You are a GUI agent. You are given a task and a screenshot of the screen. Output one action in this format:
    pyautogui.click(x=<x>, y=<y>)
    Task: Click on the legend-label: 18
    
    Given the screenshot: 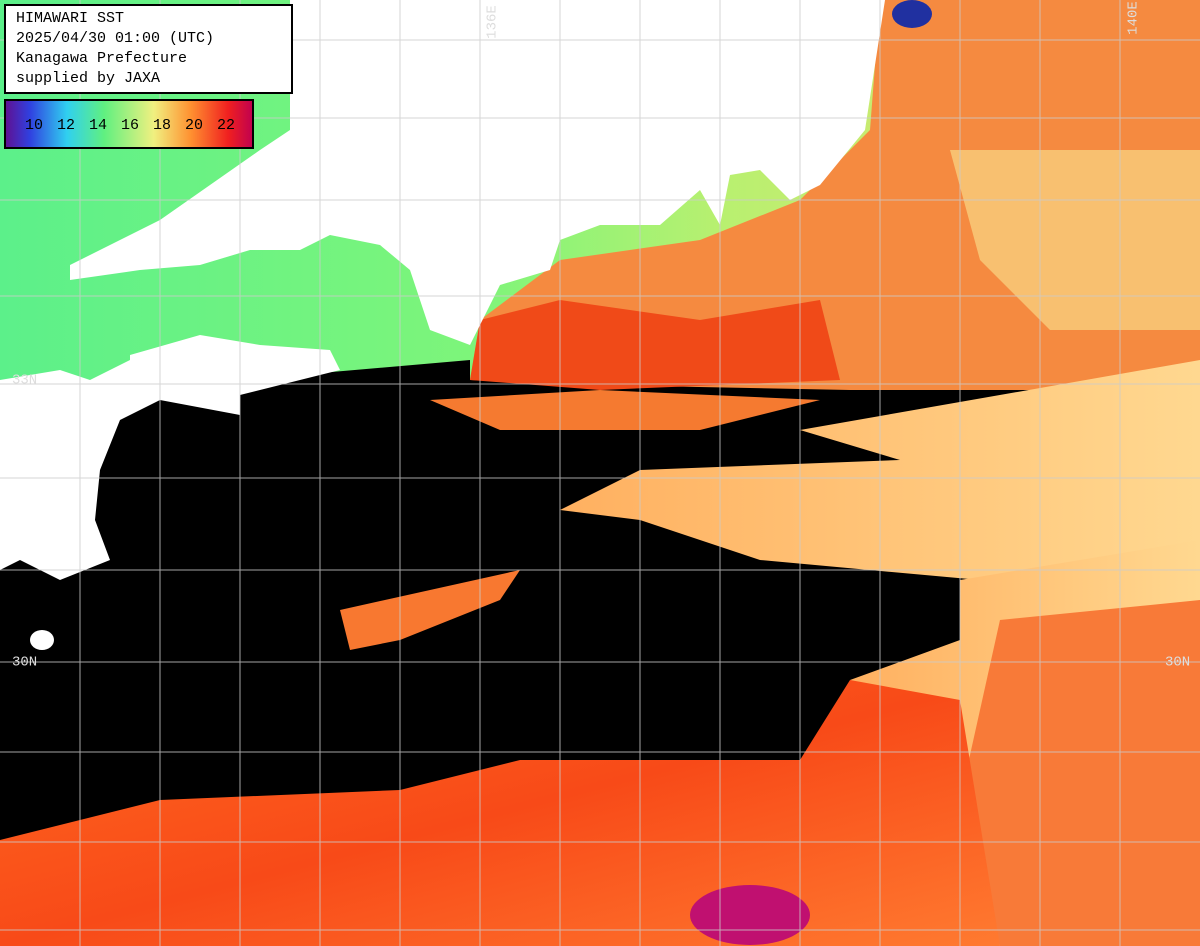 What is the action you would take?
    pyautogui.click(x=162, y=125)
    